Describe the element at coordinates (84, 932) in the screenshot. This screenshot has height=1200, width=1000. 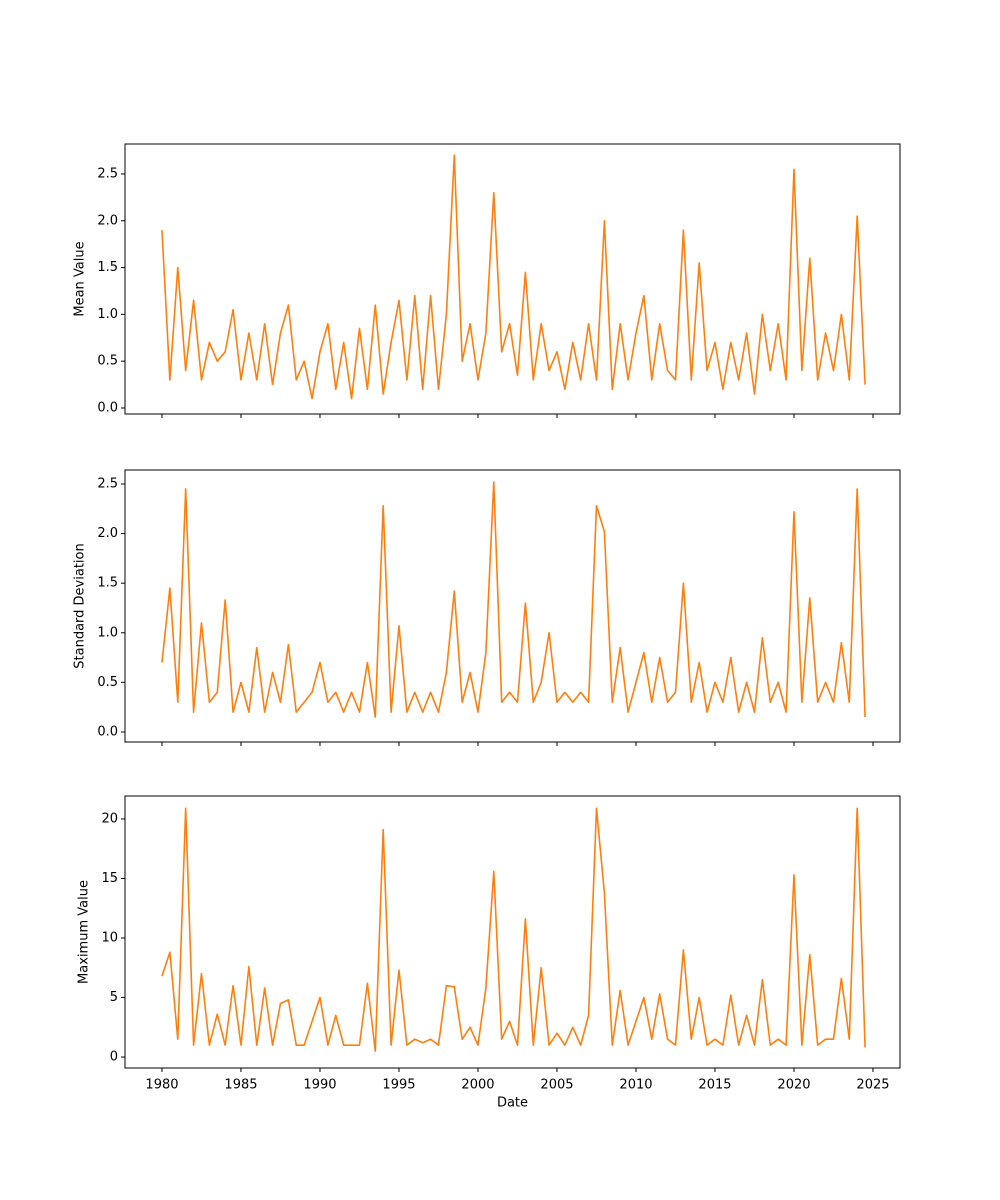
I see `y-axis-label: Maximum Value` at that location.